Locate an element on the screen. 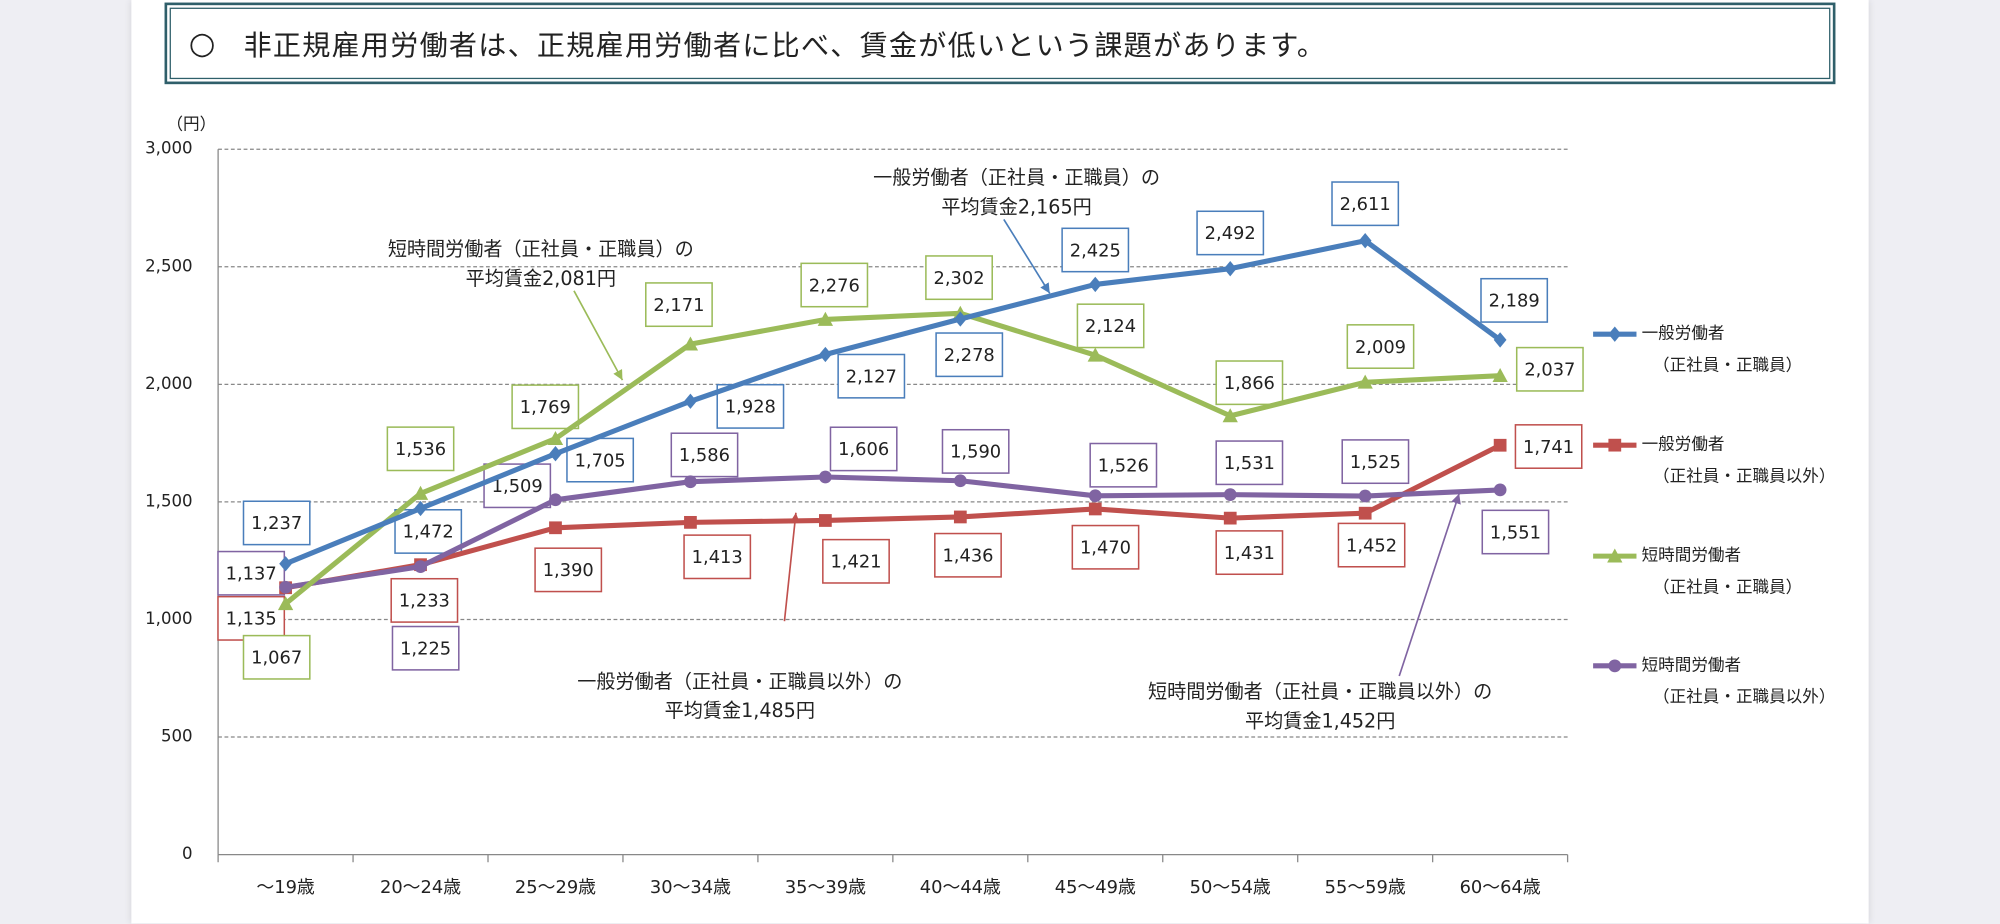 The width and height of the screenshot is (2000, 924). data-label: 1,421 is located at coordinates (855, 562).